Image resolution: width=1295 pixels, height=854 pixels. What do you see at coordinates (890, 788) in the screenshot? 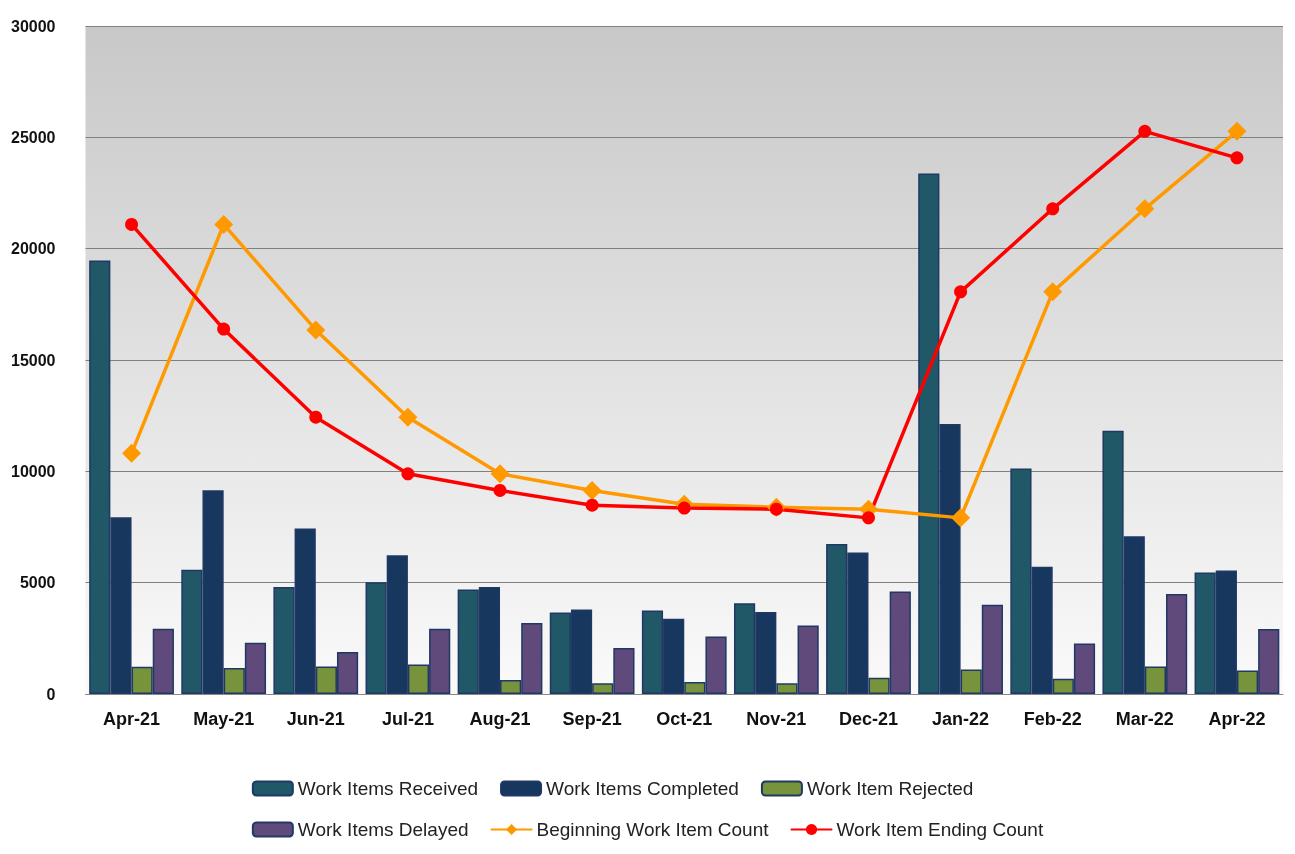
I see `legend-label: Work Item Rejected` at bounding box center [890, 788].